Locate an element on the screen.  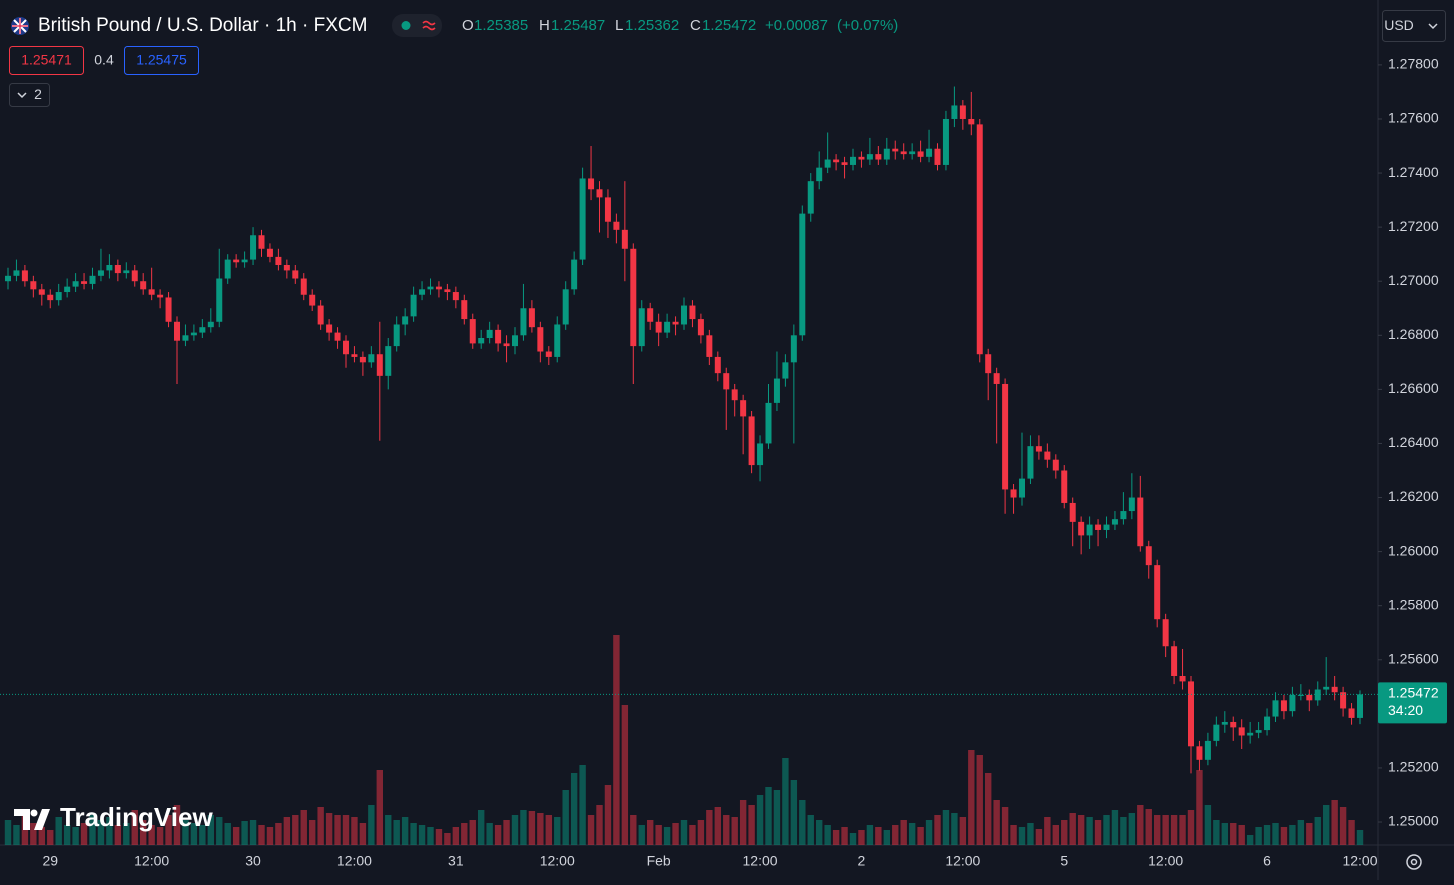
x-tick-label: 31 is located at coordinates (456, 861).